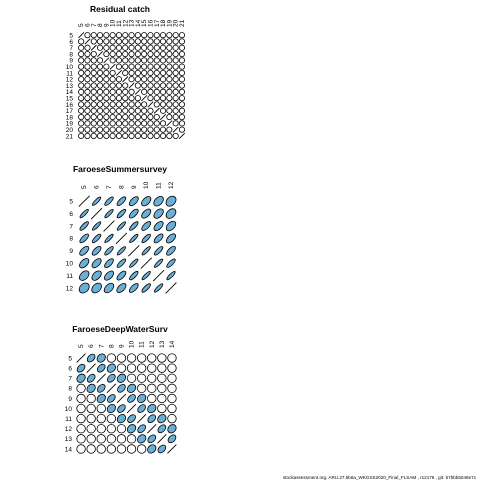 The image size is (480, 480). I want to click on column-tick-label: 7, so click(101, 346).